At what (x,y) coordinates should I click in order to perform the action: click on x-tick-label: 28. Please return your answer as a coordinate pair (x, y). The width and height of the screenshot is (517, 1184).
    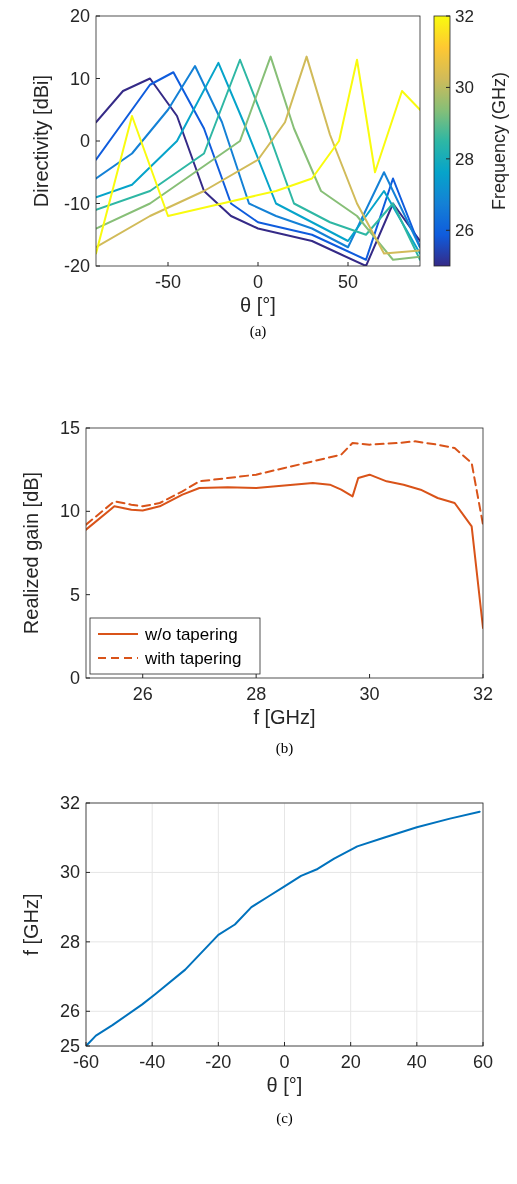
    Looking at the image, I should click on (256, 694).